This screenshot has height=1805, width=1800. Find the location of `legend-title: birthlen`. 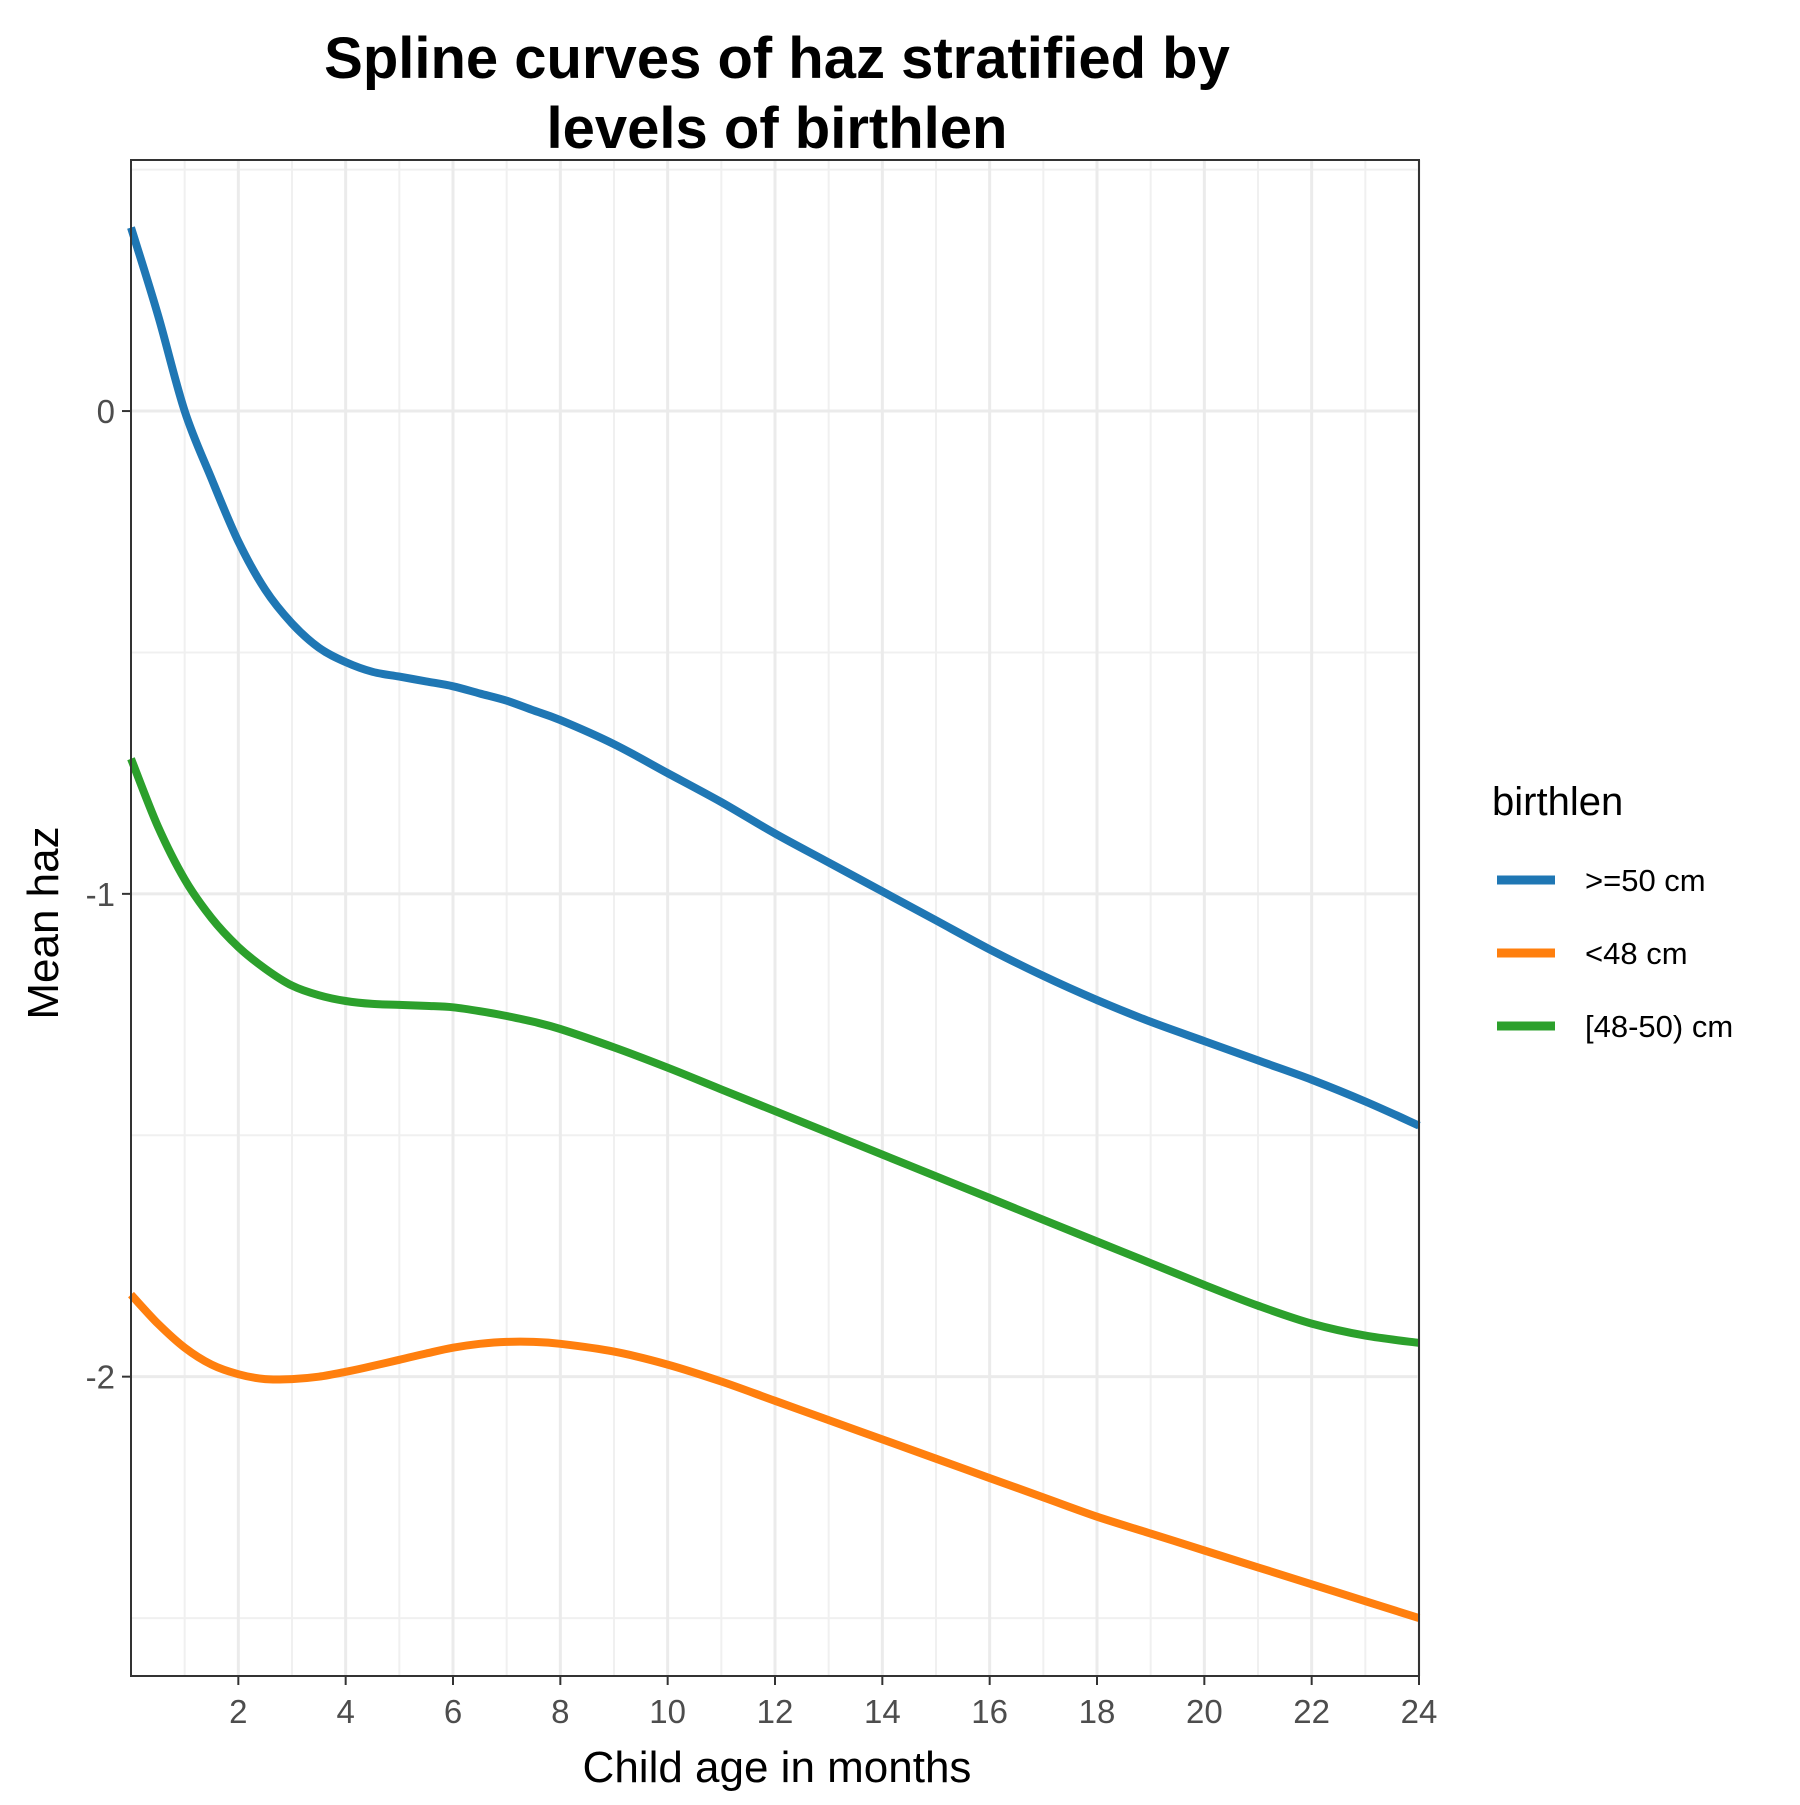

legend-title: birthlen is located at coordinates (1557, 802).